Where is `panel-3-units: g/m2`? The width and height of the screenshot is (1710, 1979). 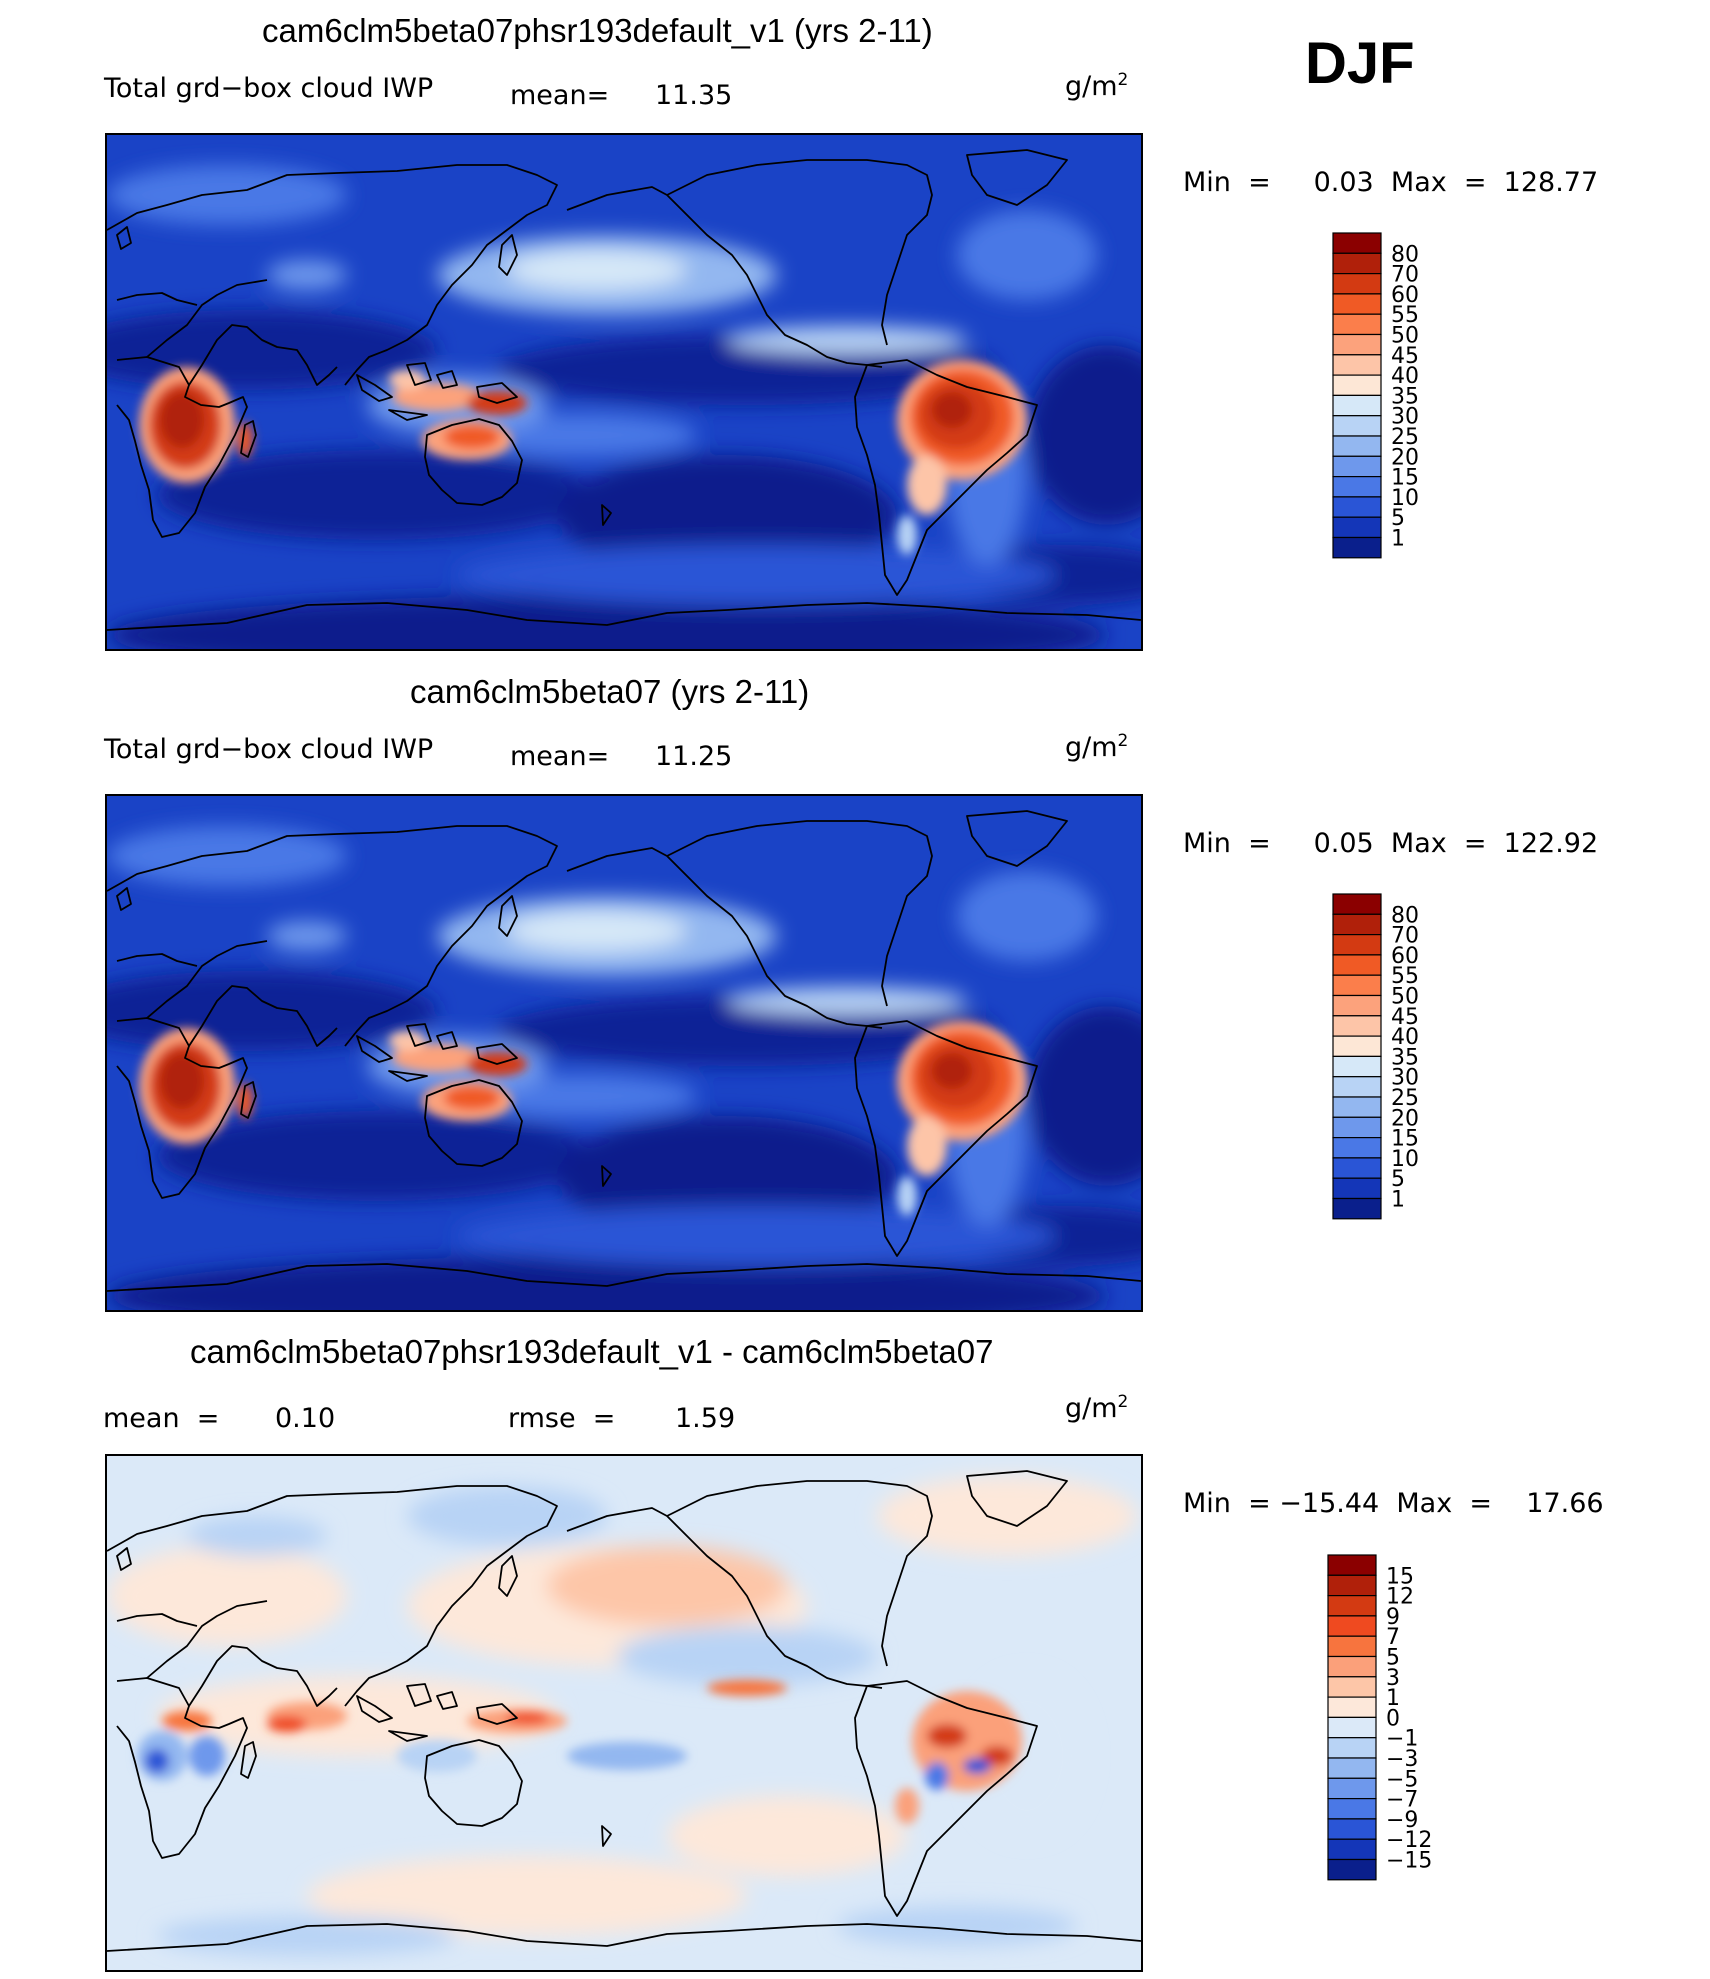 panel-3-units: g/m2 is located at coordinates (1097, 1408).